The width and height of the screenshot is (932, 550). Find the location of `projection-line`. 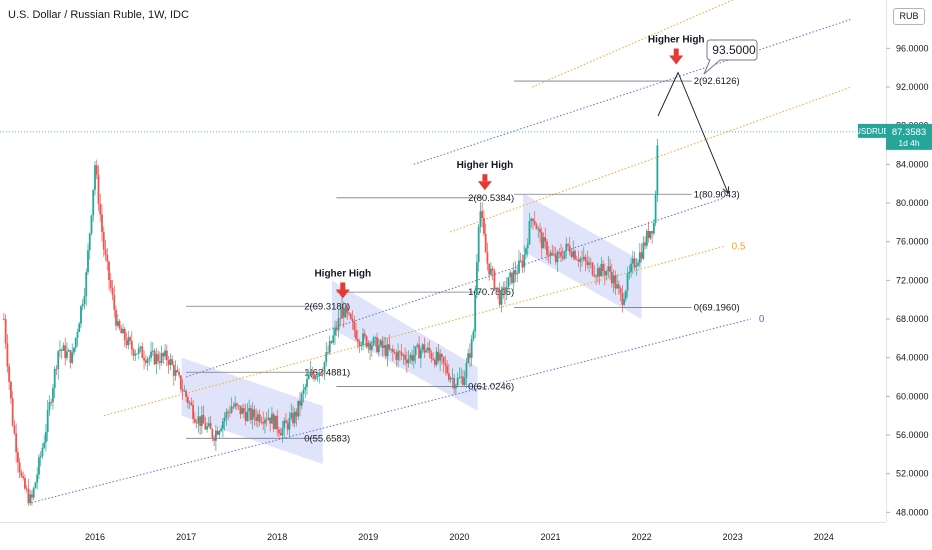

projection-line is located at coordinates (693, 132).